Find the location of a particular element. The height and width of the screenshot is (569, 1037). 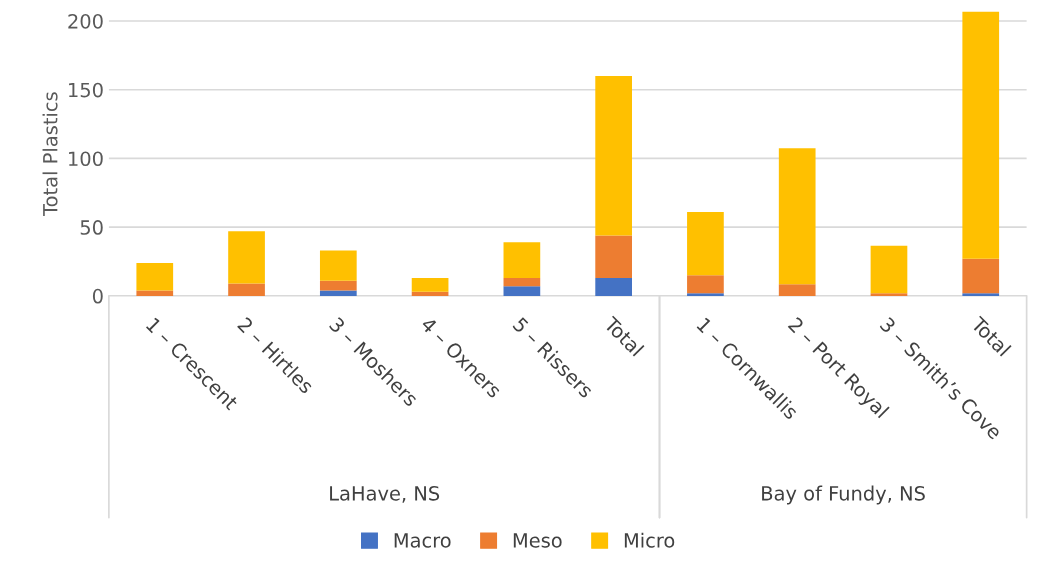

text: Bay of Fundy, NS is located at coordinates (843, 495).